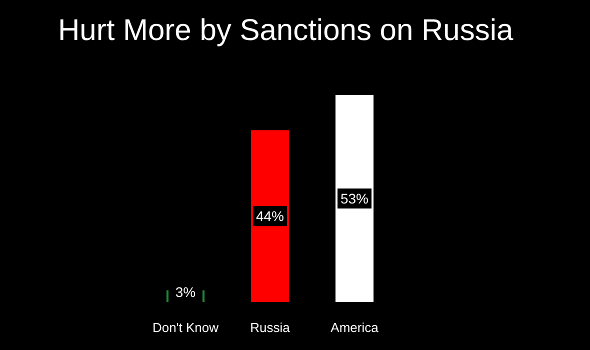 The image size is (590, 350). Describe the element at coordinates (286, 30) in the screenshot. I see `chart-title: Hurt More by Sanctions on Russia` at that location.